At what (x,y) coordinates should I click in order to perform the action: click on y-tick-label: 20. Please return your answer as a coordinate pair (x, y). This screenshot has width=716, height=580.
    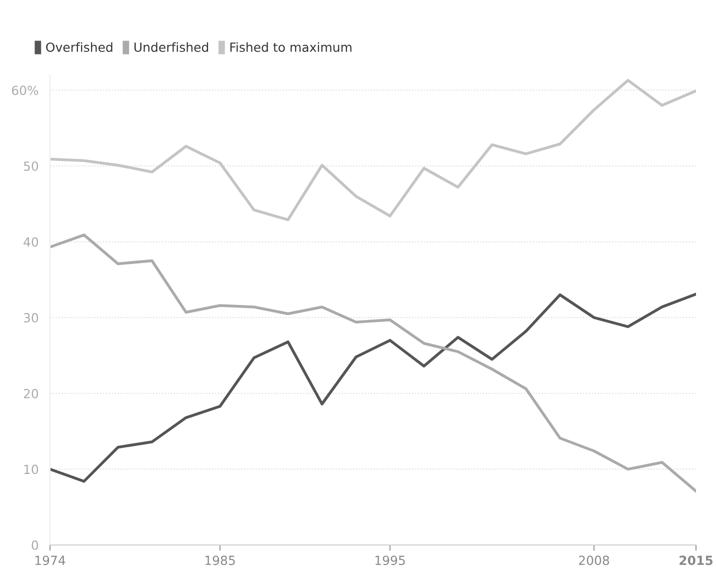
    Looking at the image, I should click on (31, 393).